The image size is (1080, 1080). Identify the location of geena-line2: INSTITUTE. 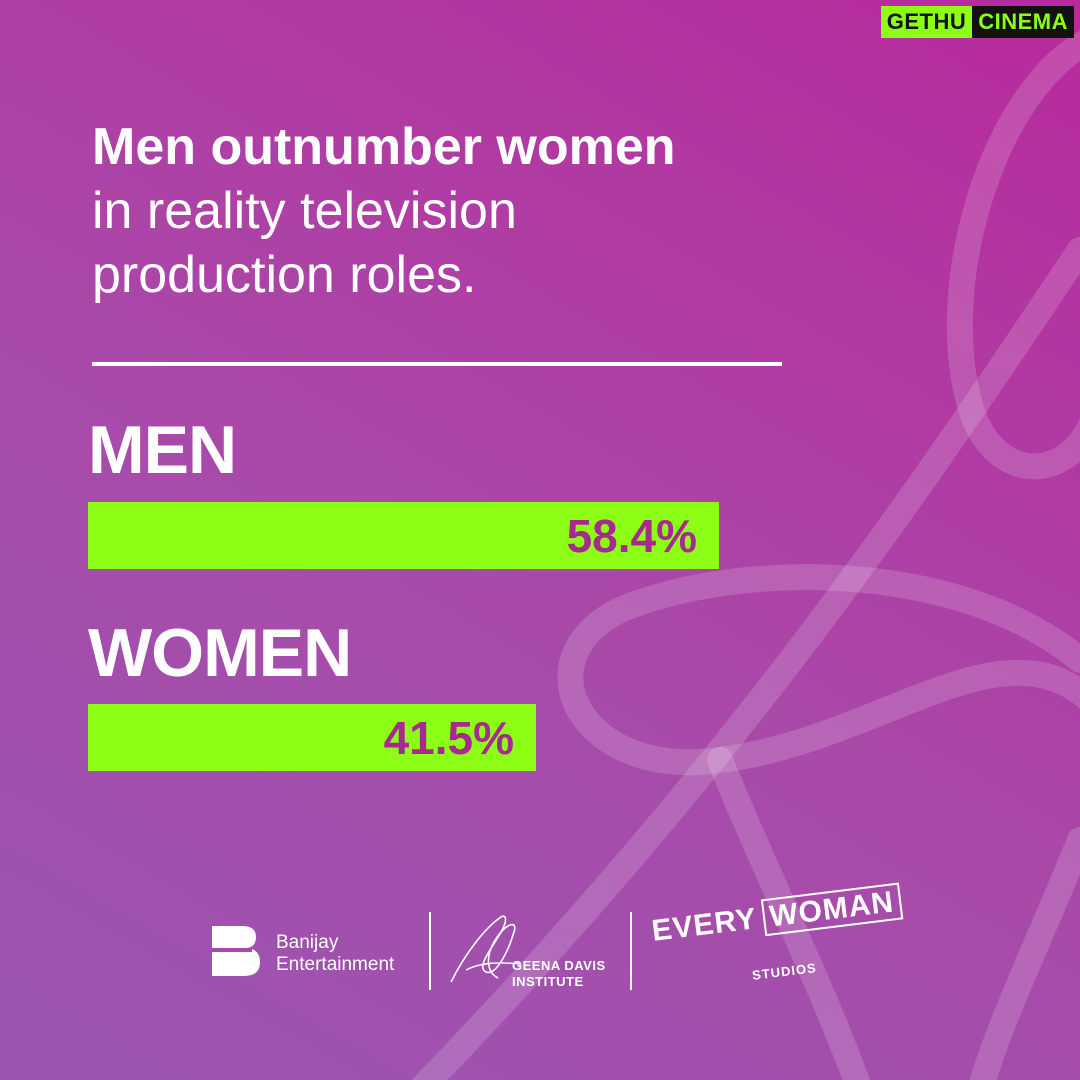
(548, 981).